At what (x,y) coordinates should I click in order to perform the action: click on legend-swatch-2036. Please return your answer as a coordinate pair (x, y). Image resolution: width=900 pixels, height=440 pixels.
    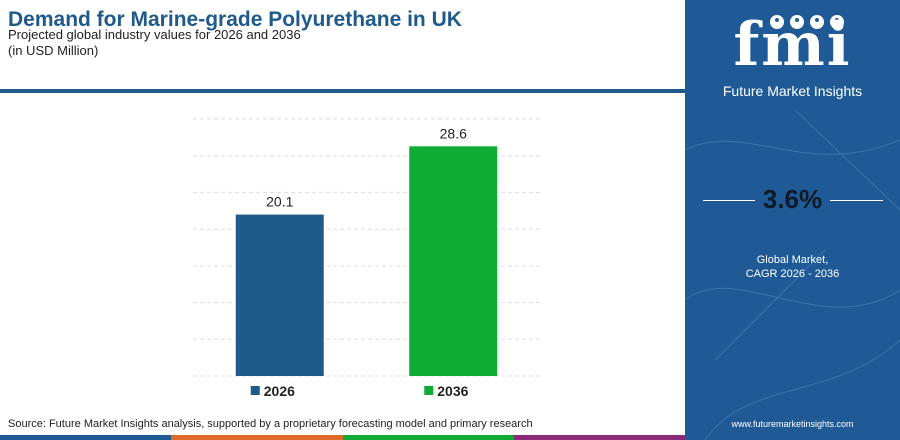
    Looking at the image, I should click on (429, 390).